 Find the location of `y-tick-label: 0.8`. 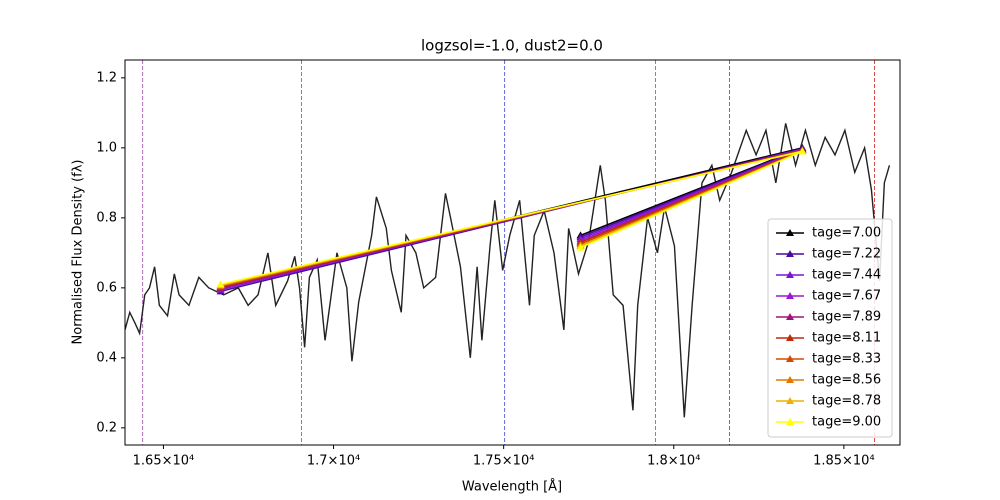

y-tick-label: 0.8 is located at coordinates (106, 217).